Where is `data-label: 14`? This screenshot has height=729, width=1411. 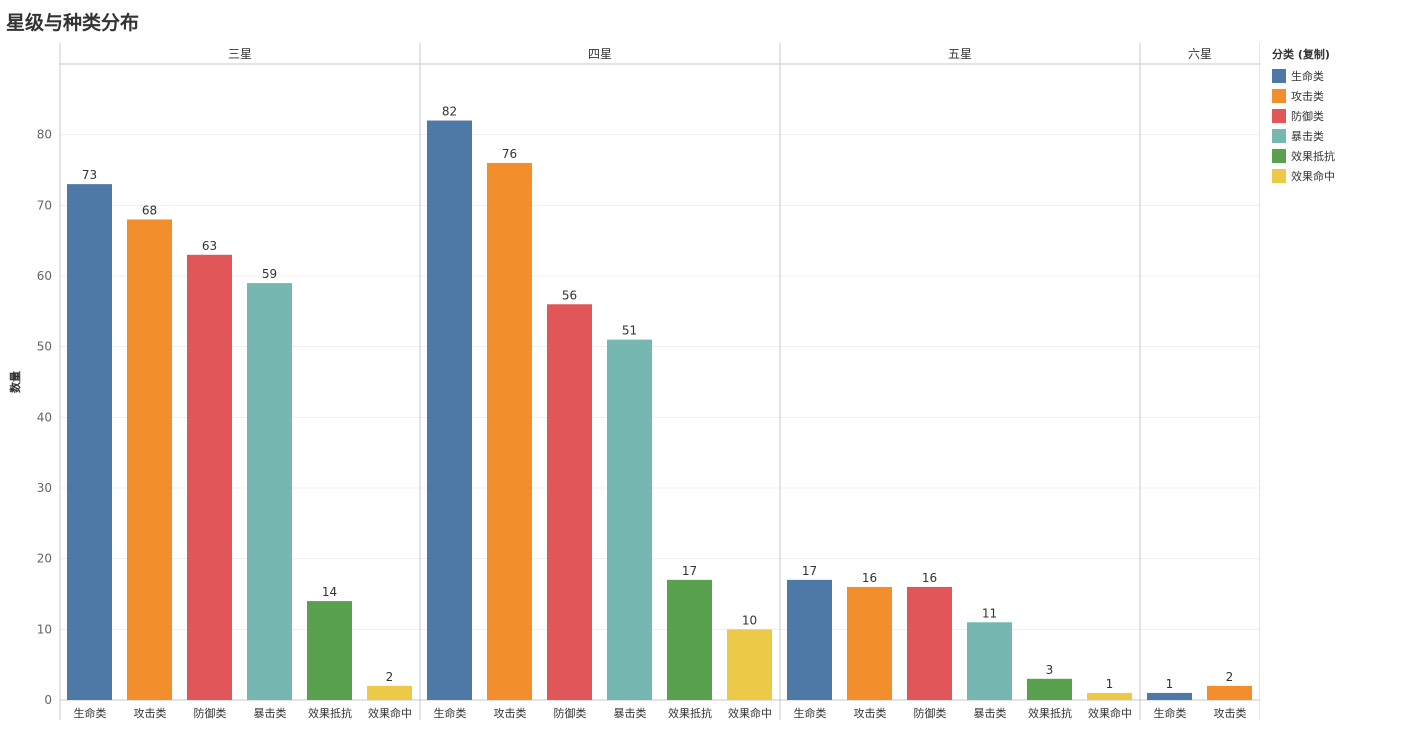
data-label: 14 is located at coordinates (329, 592).